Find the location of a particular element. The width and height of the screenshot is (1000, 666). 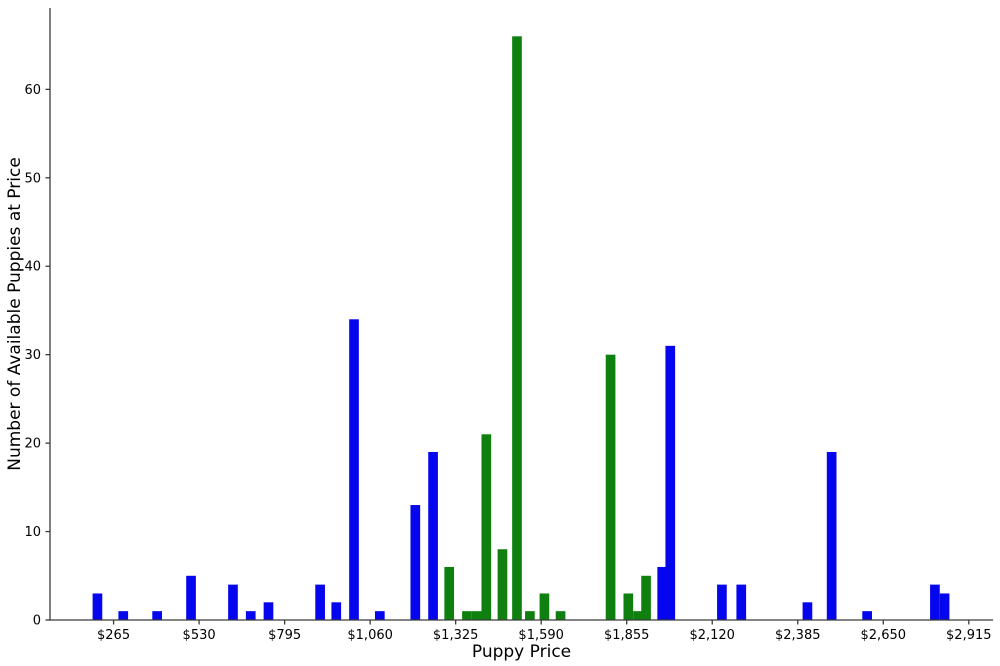

x-tick-label: $1,855 is located at coordinates (627, 635).